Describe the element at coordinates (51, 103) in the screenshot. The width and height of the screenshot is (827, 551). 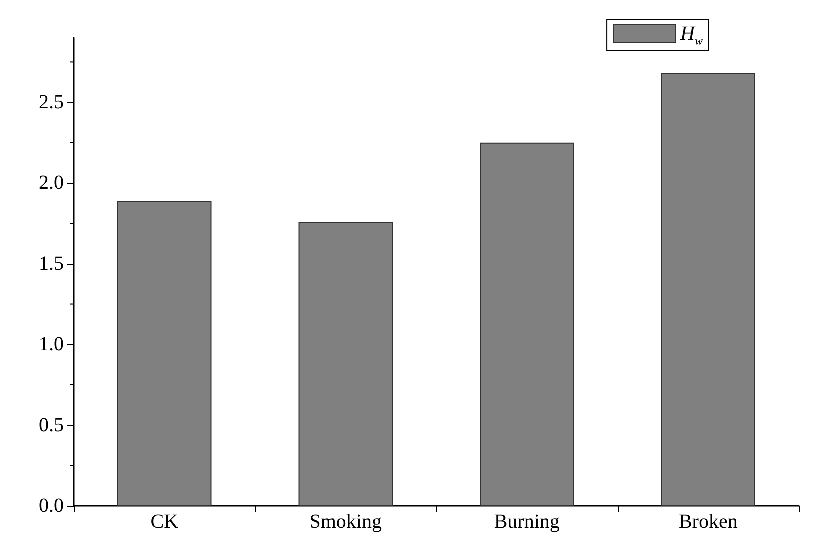
I see `y-tick-label: 2.5` at that location.